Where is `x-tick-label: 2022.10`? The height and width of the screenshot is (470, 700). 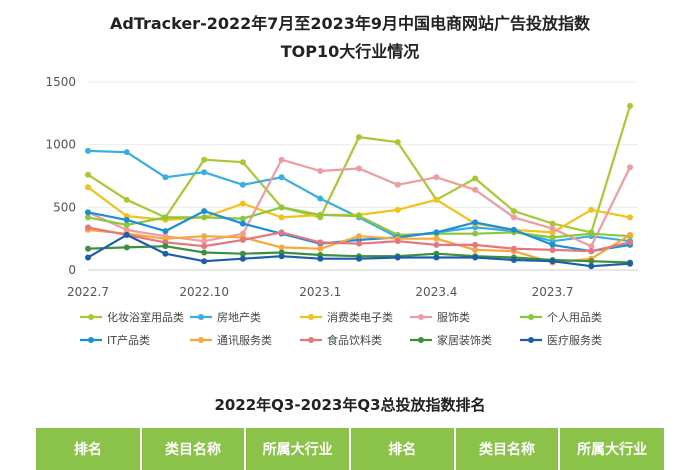
x-tick-label: 2022.10 is located at coordinates (204, 292).